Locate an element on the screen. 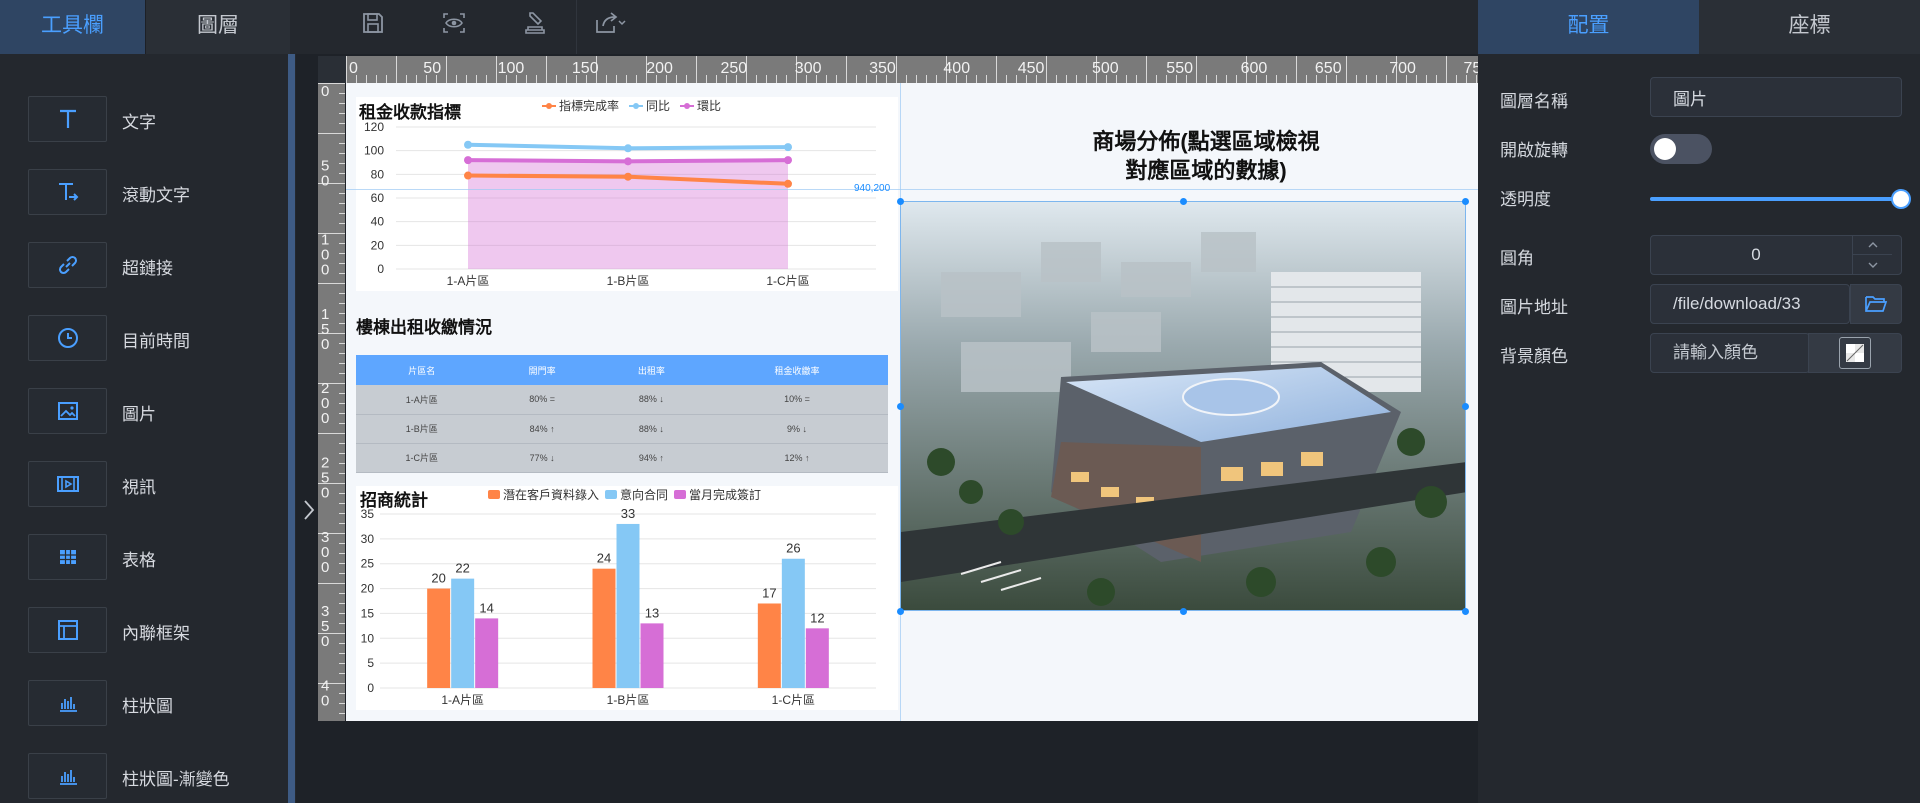 The width and height of the screenshot is (1920, 803). color-swatch is located at coordinates (1855, 353).